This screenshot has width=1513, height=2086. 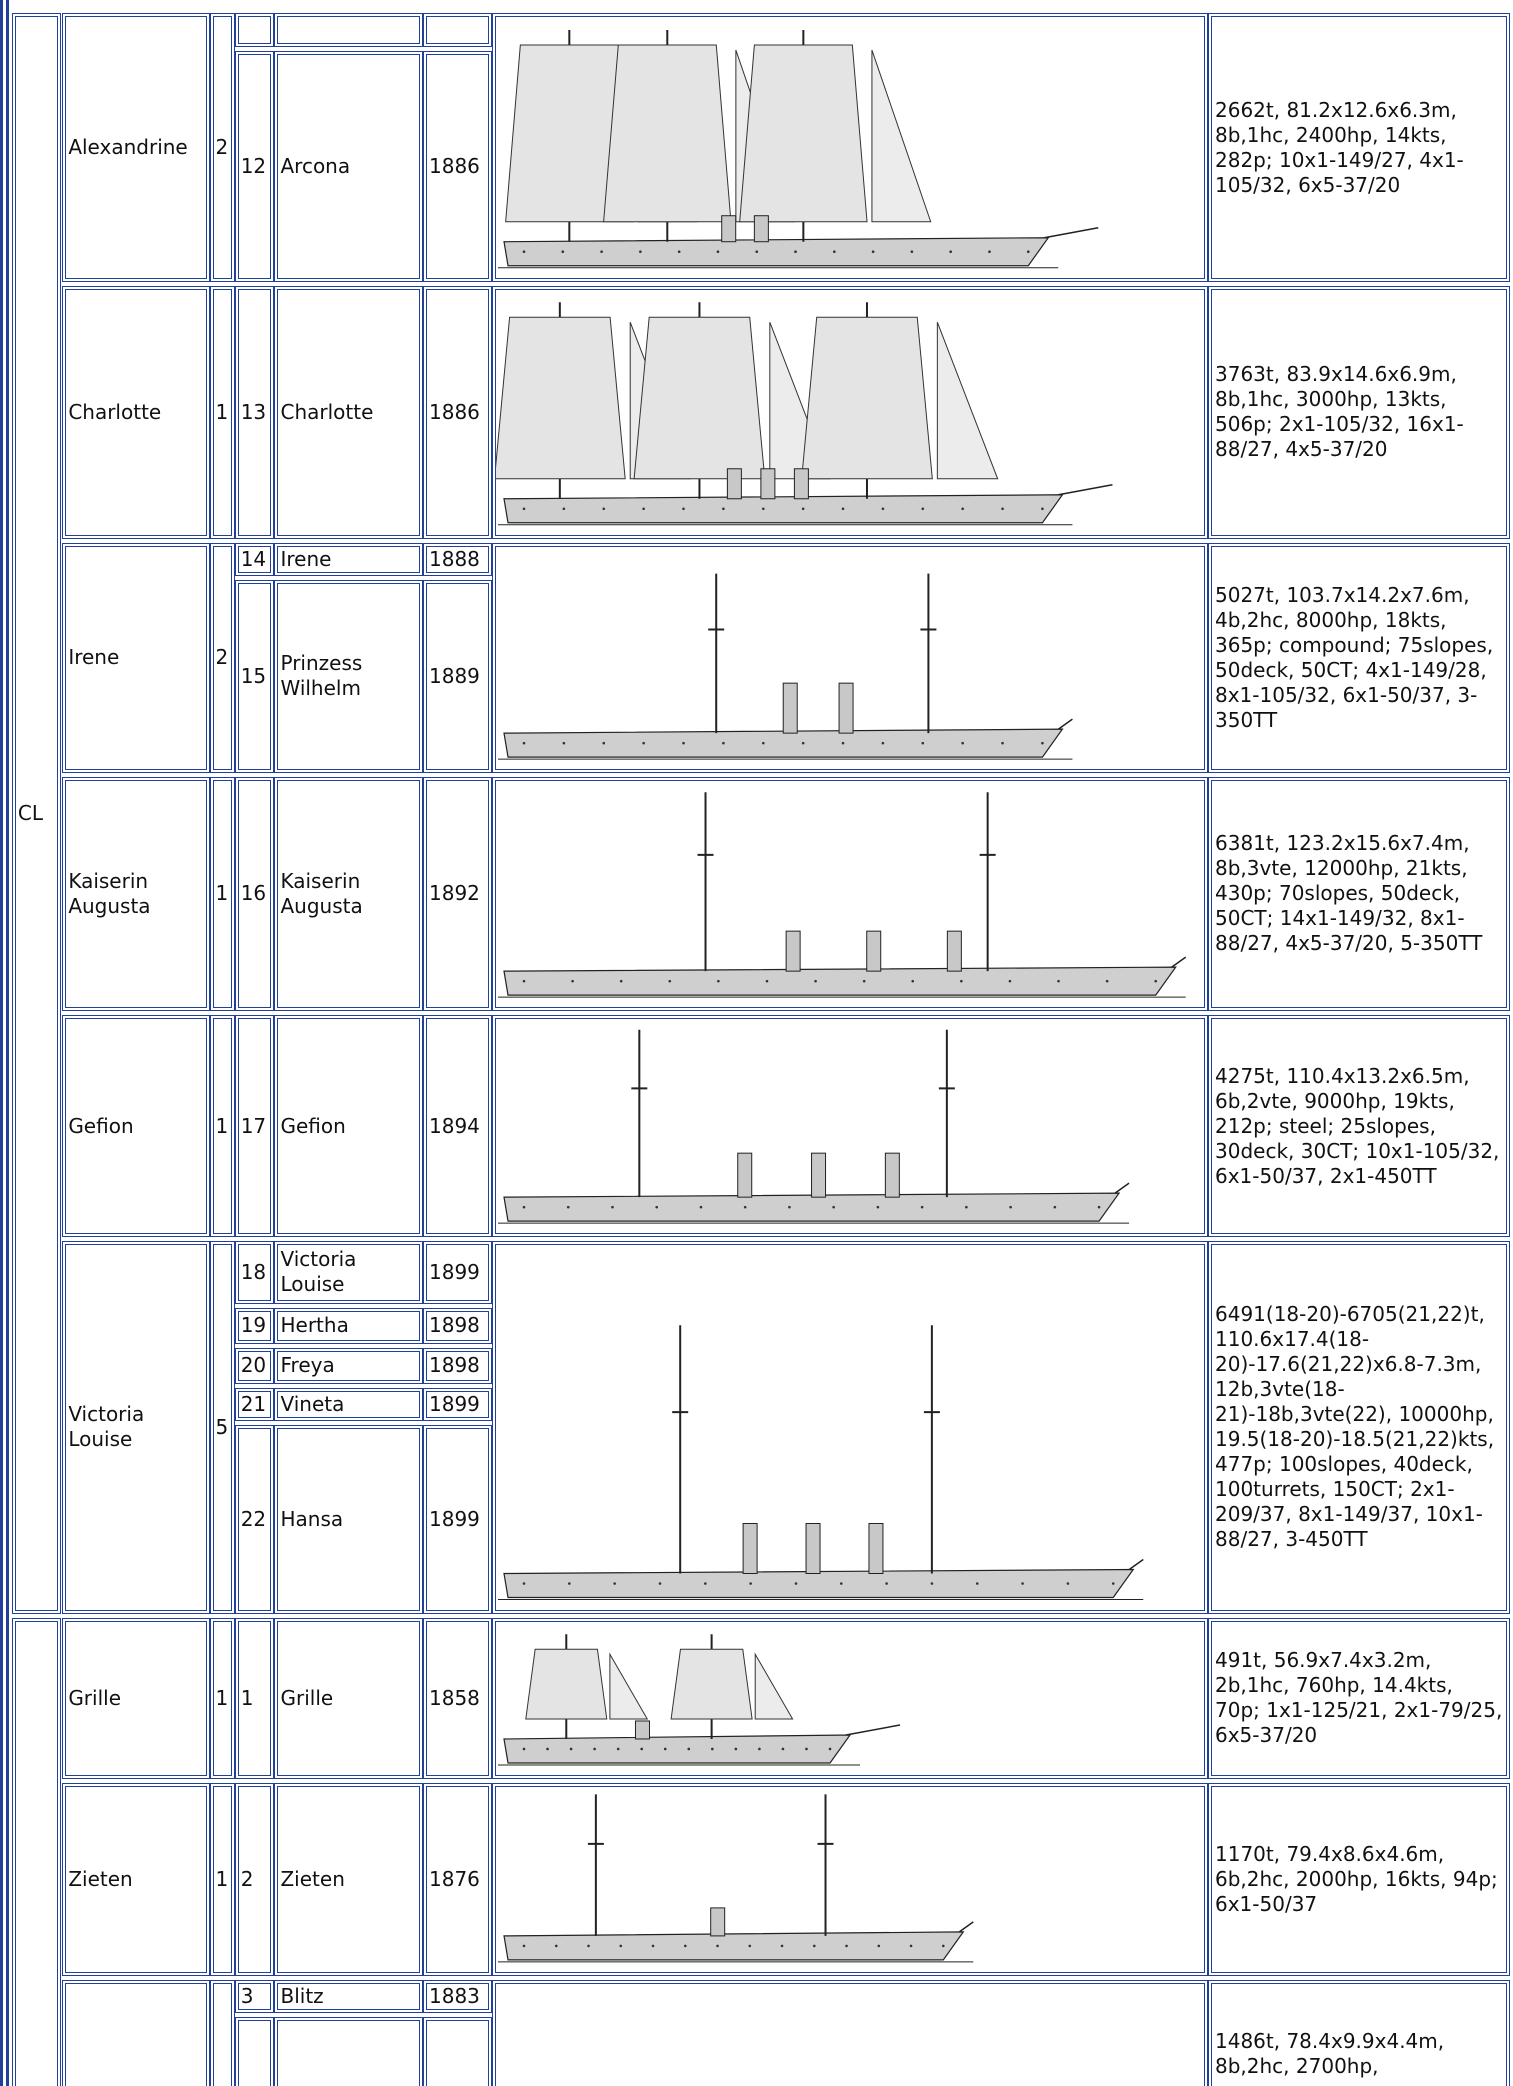 I want to click on ship-count-text: 2, so click(x=222, y=657).